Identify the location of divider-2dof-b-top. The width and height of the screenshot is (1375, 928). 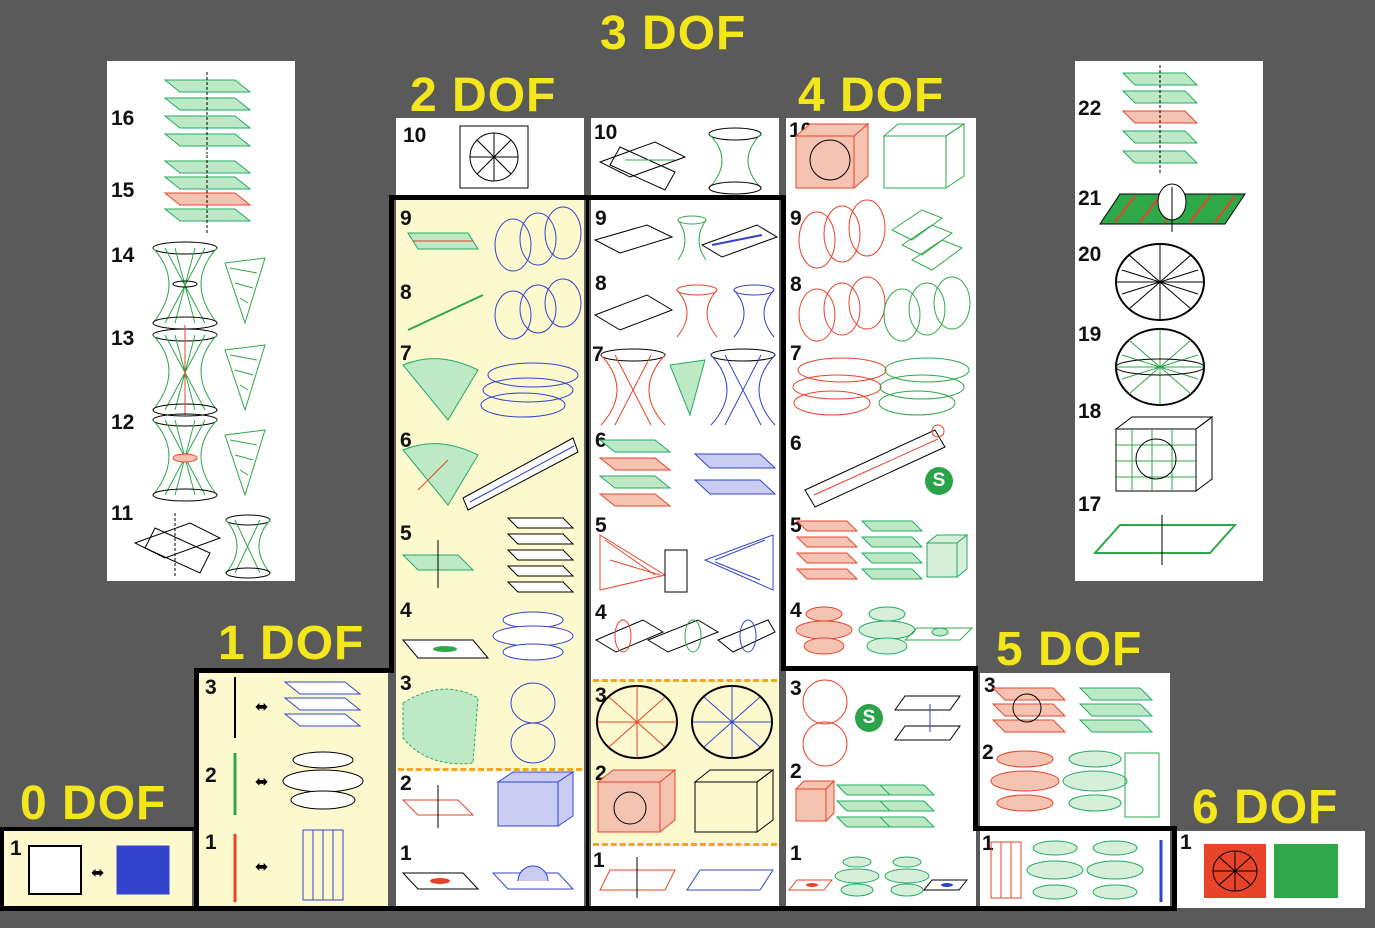
(685, 680).